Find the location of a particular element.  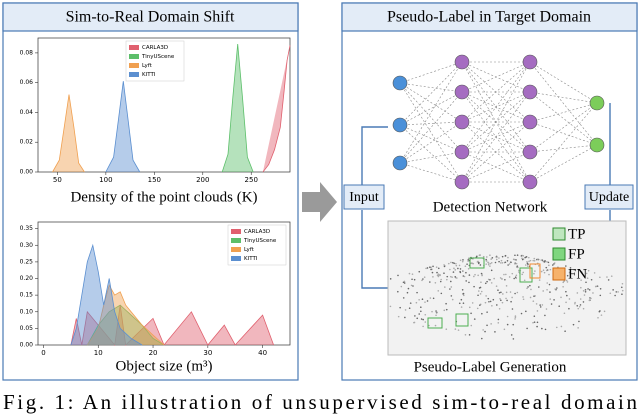

input-label: Input is located at coordinates (364, 197).